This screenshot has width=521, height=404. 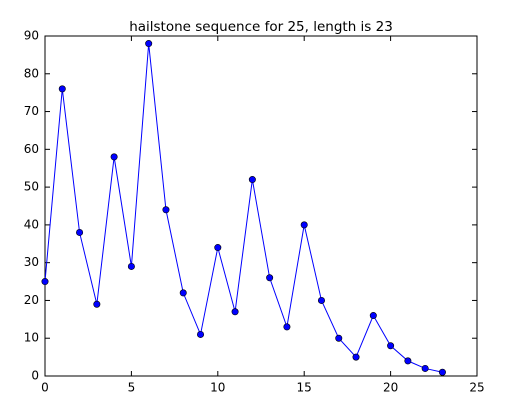 What do you see at coordinates (31, 224) in the screenshot?
I see `y-tick-label: 40` at bounding box center [31, 224].